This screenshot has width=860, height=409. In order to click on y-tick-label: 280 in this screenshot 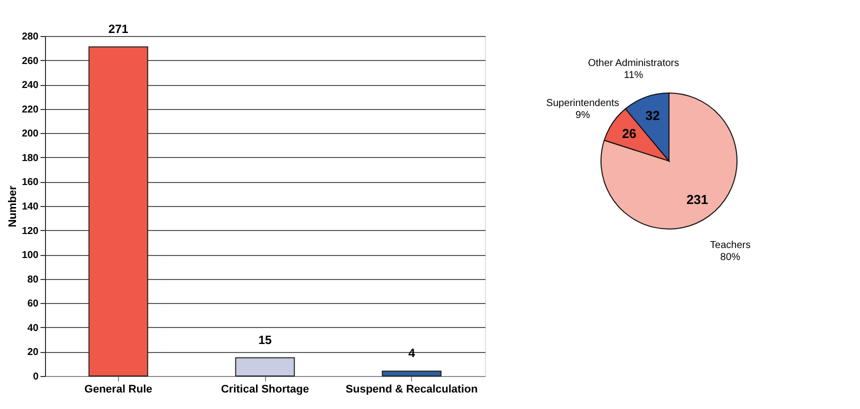, I will do `click(30, 37)`.